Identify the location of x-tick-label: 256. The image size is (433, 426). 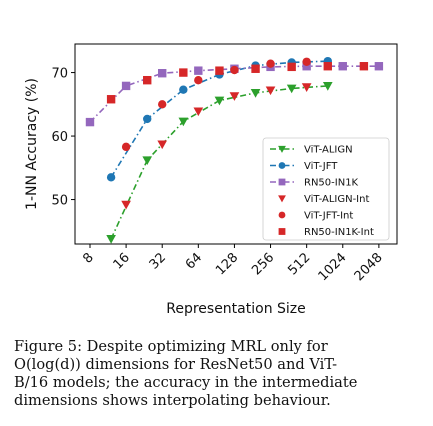
(263, 264).